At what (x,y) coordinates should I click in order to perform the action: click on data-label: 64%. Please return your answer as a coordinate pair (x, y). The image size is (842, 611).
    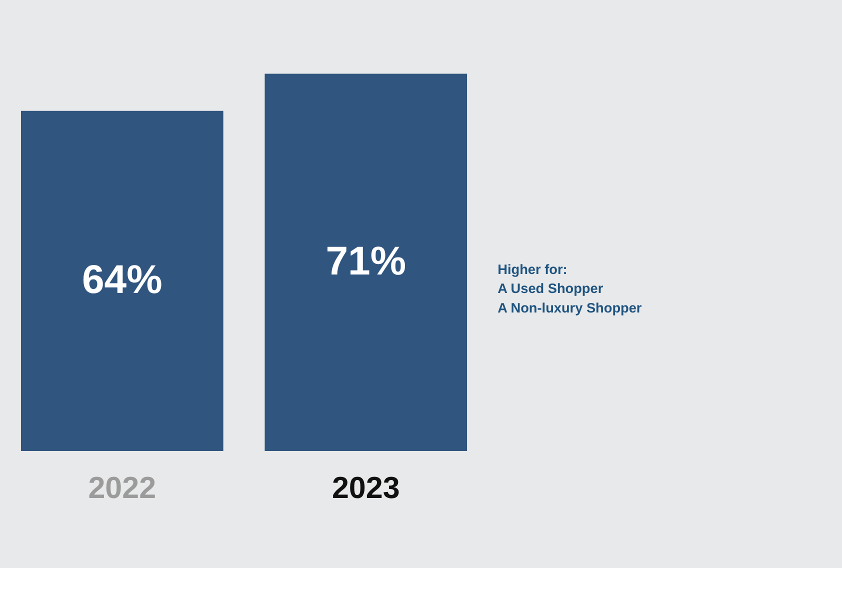
    Looking at the image, I should click on (122, 279).